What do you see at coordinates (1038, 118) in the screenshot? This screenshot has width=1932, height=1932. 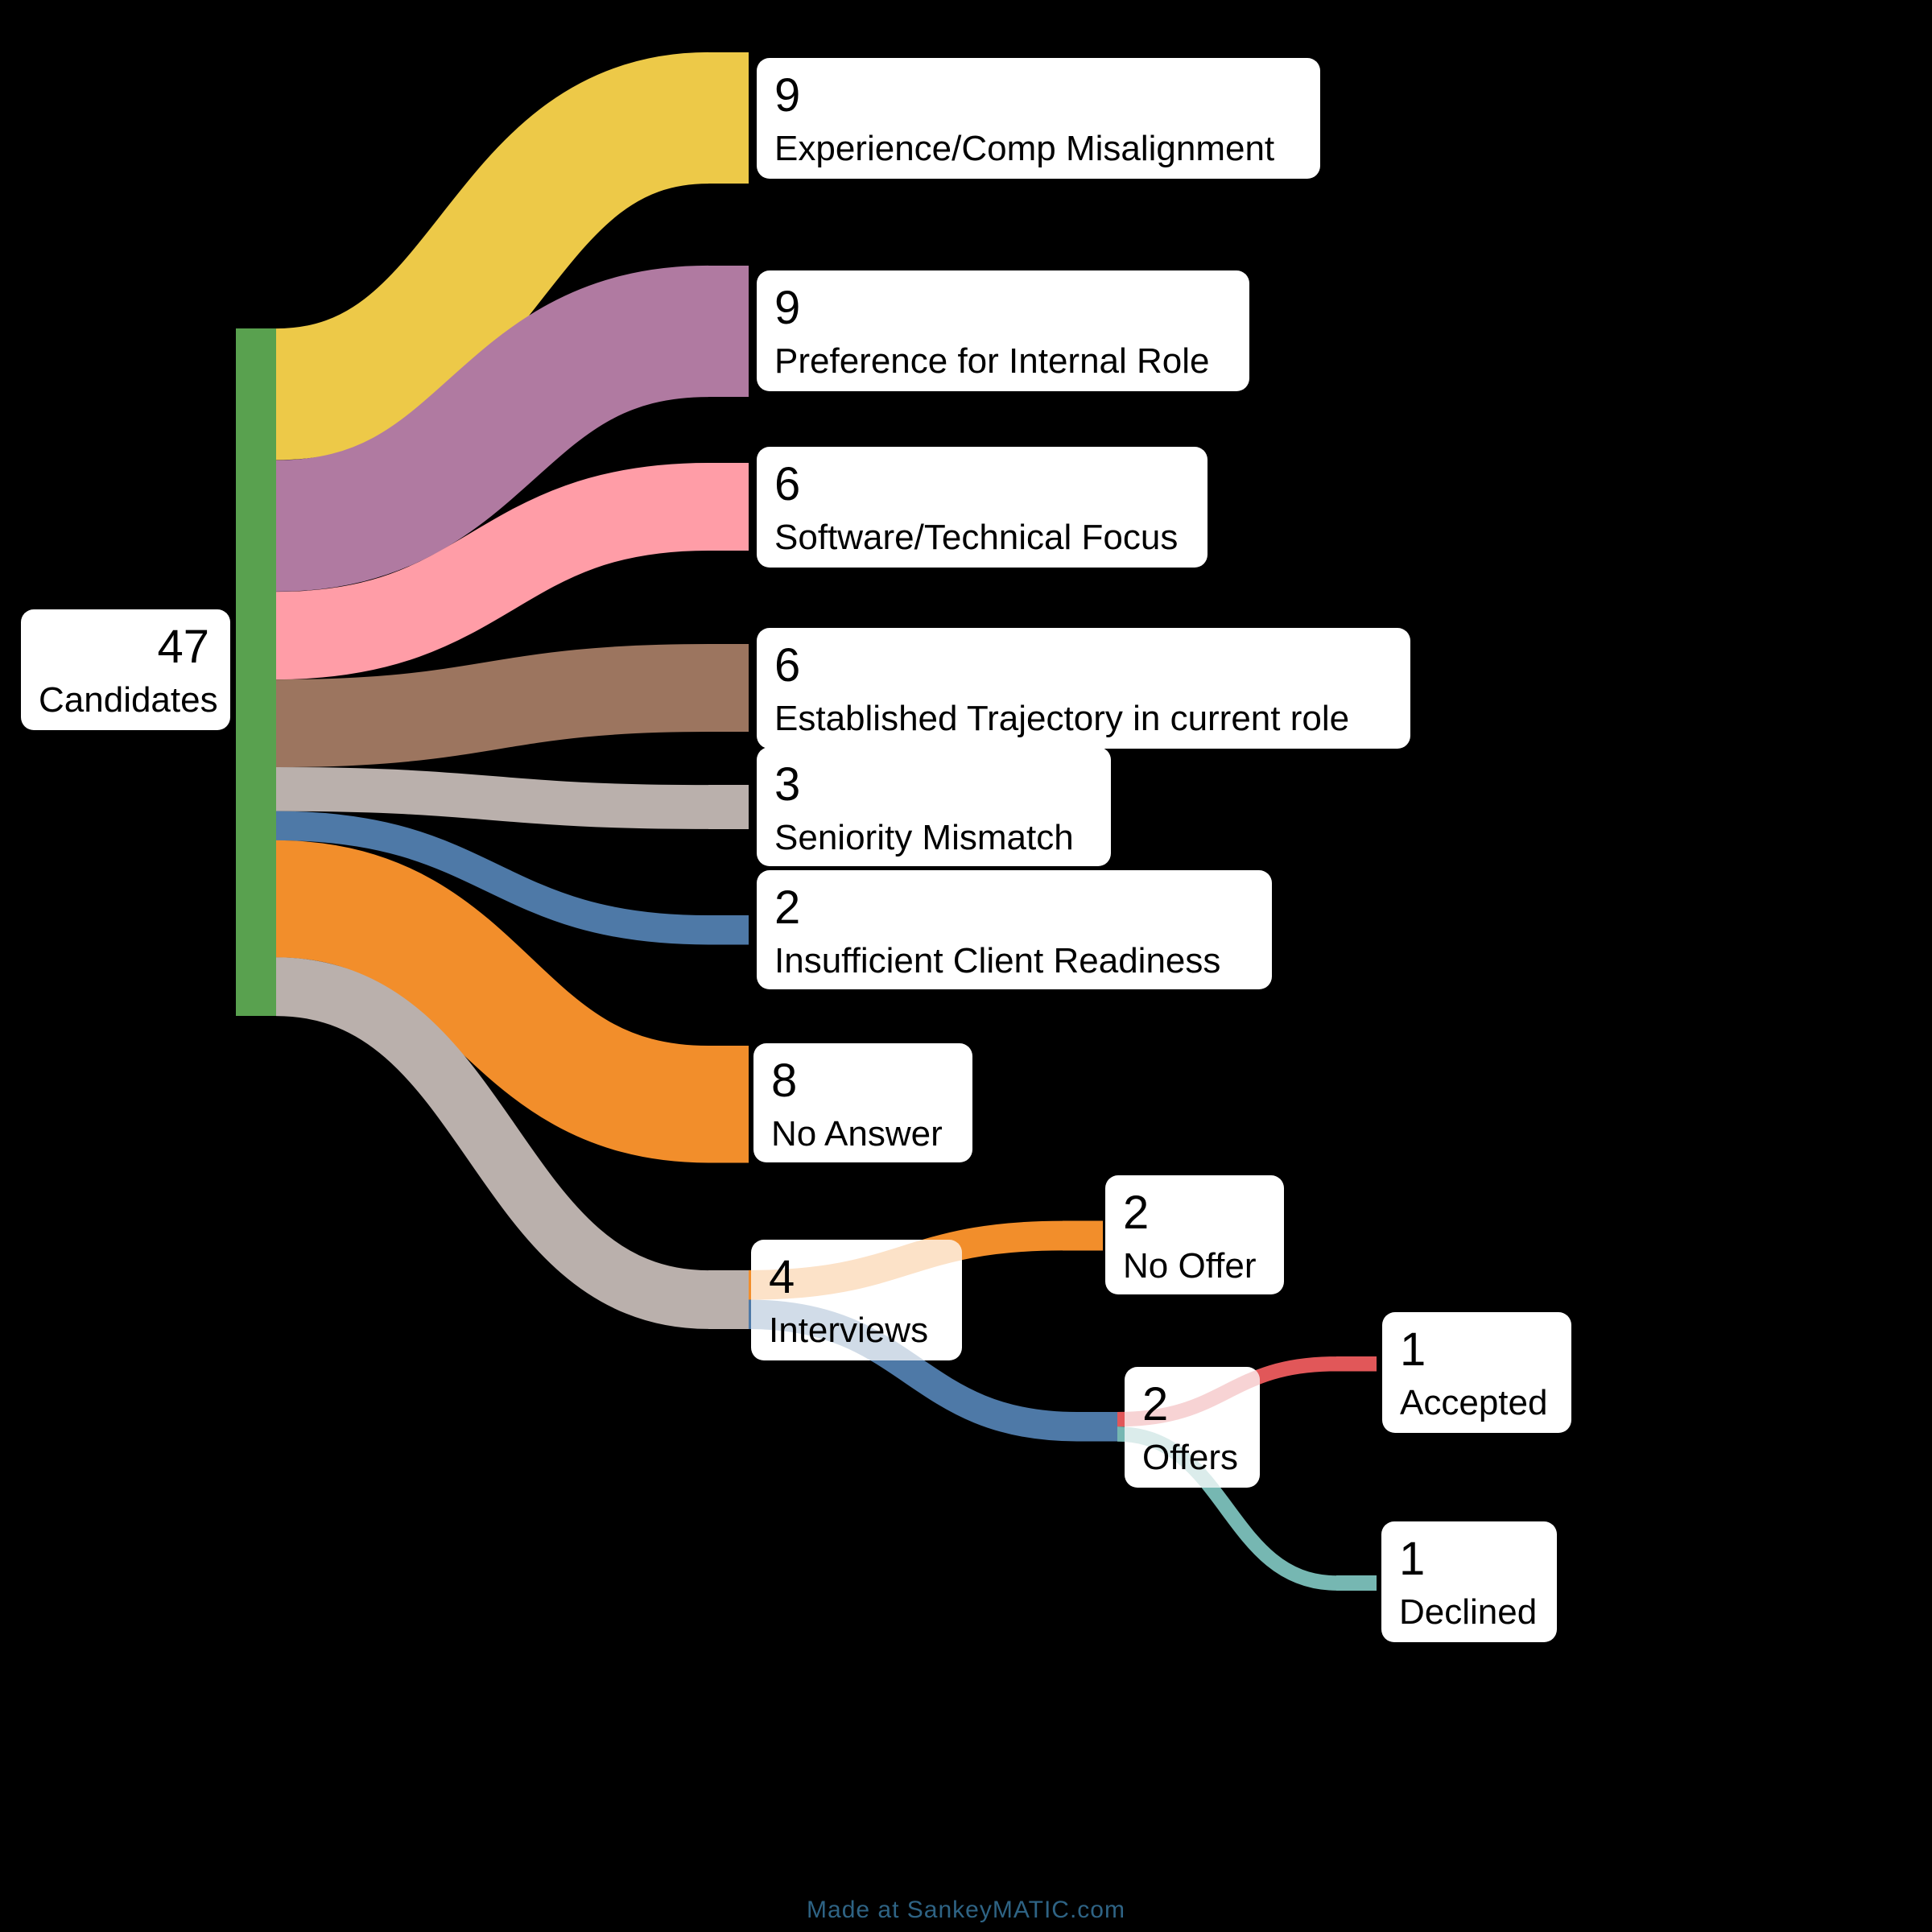 I see `label-box-experience` at bounding box center [1038, 118].